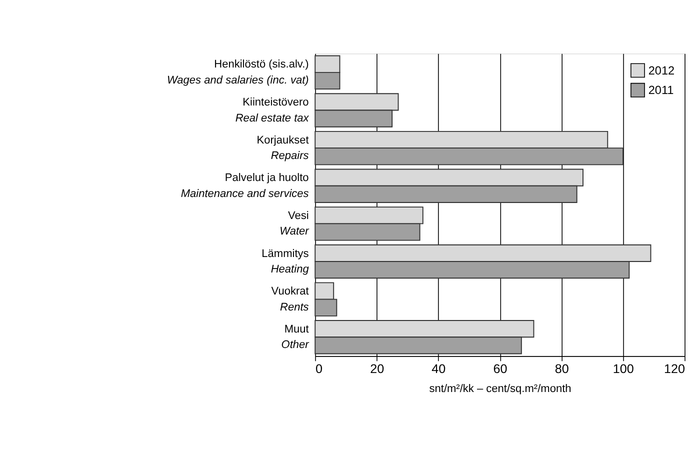 Image resolution: width=698 pixels, height=457 pixels. What do you see at coordinates (295, 337) in the screenshot?
I see `category-label: Muut Other` at bounding box center [295, 337].